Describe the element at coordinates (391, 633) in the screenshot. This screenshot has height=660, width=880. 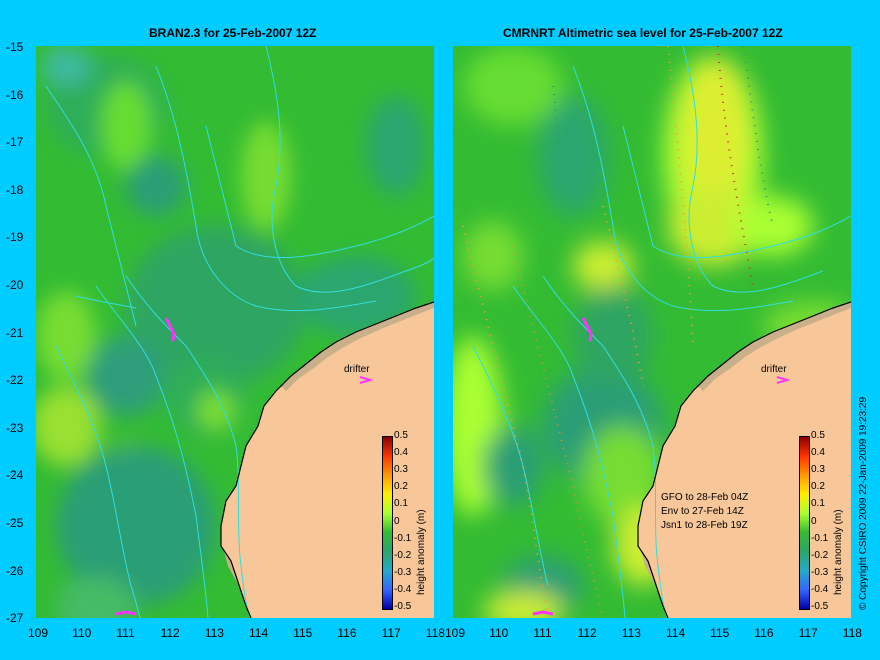
I see `left-longitude-tick-label: 117` at that location.